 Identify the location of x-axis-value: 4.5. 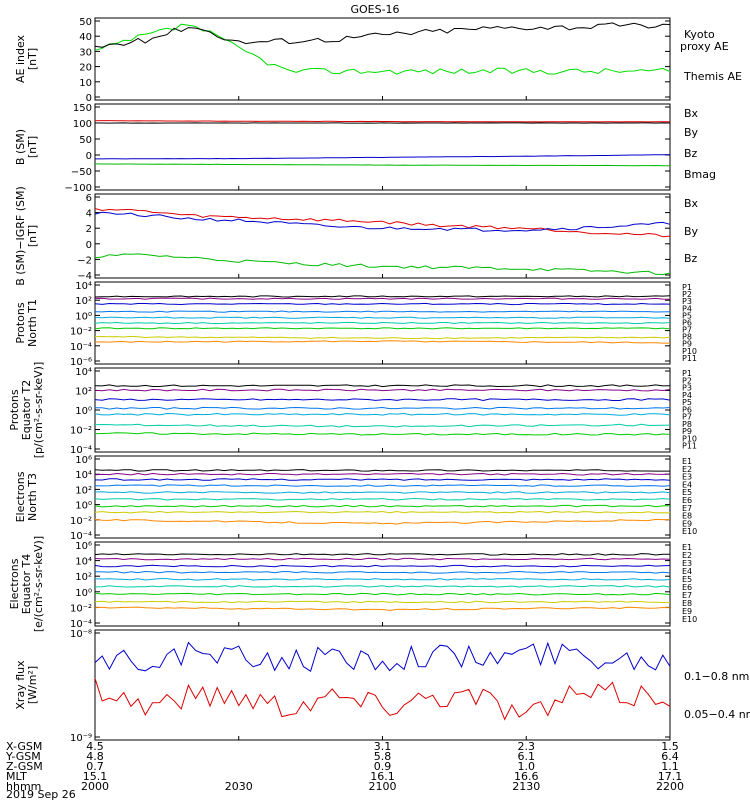
(95, 746).